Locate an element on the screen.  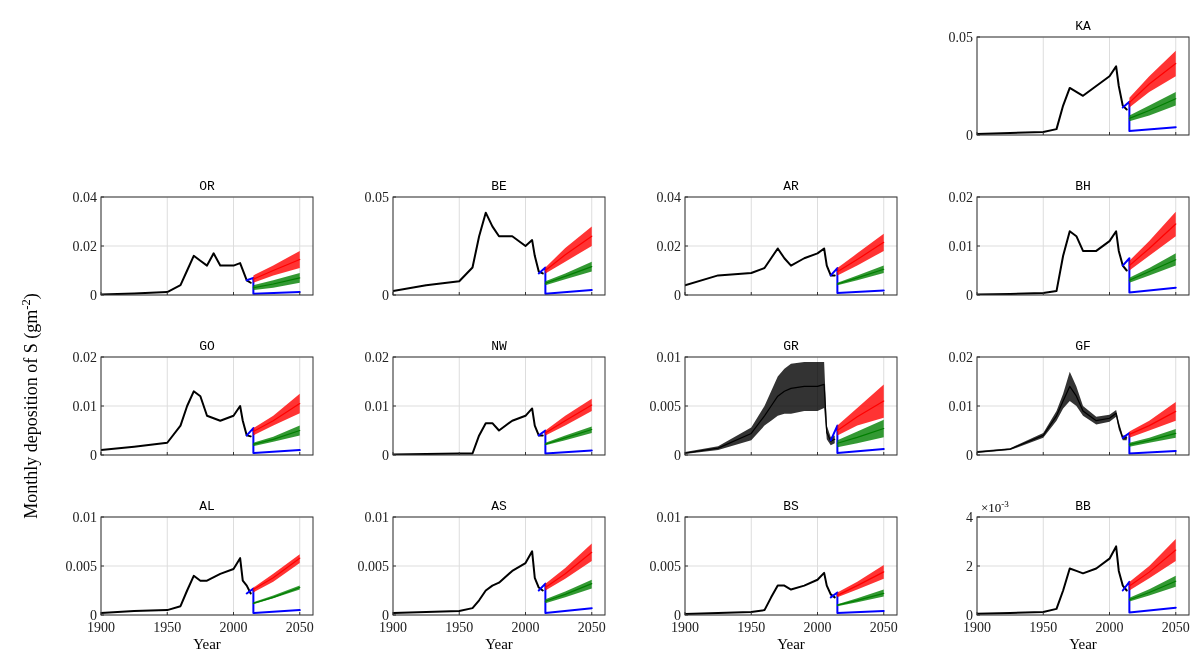
chart-title: NW is located at coordinates (499, 346).